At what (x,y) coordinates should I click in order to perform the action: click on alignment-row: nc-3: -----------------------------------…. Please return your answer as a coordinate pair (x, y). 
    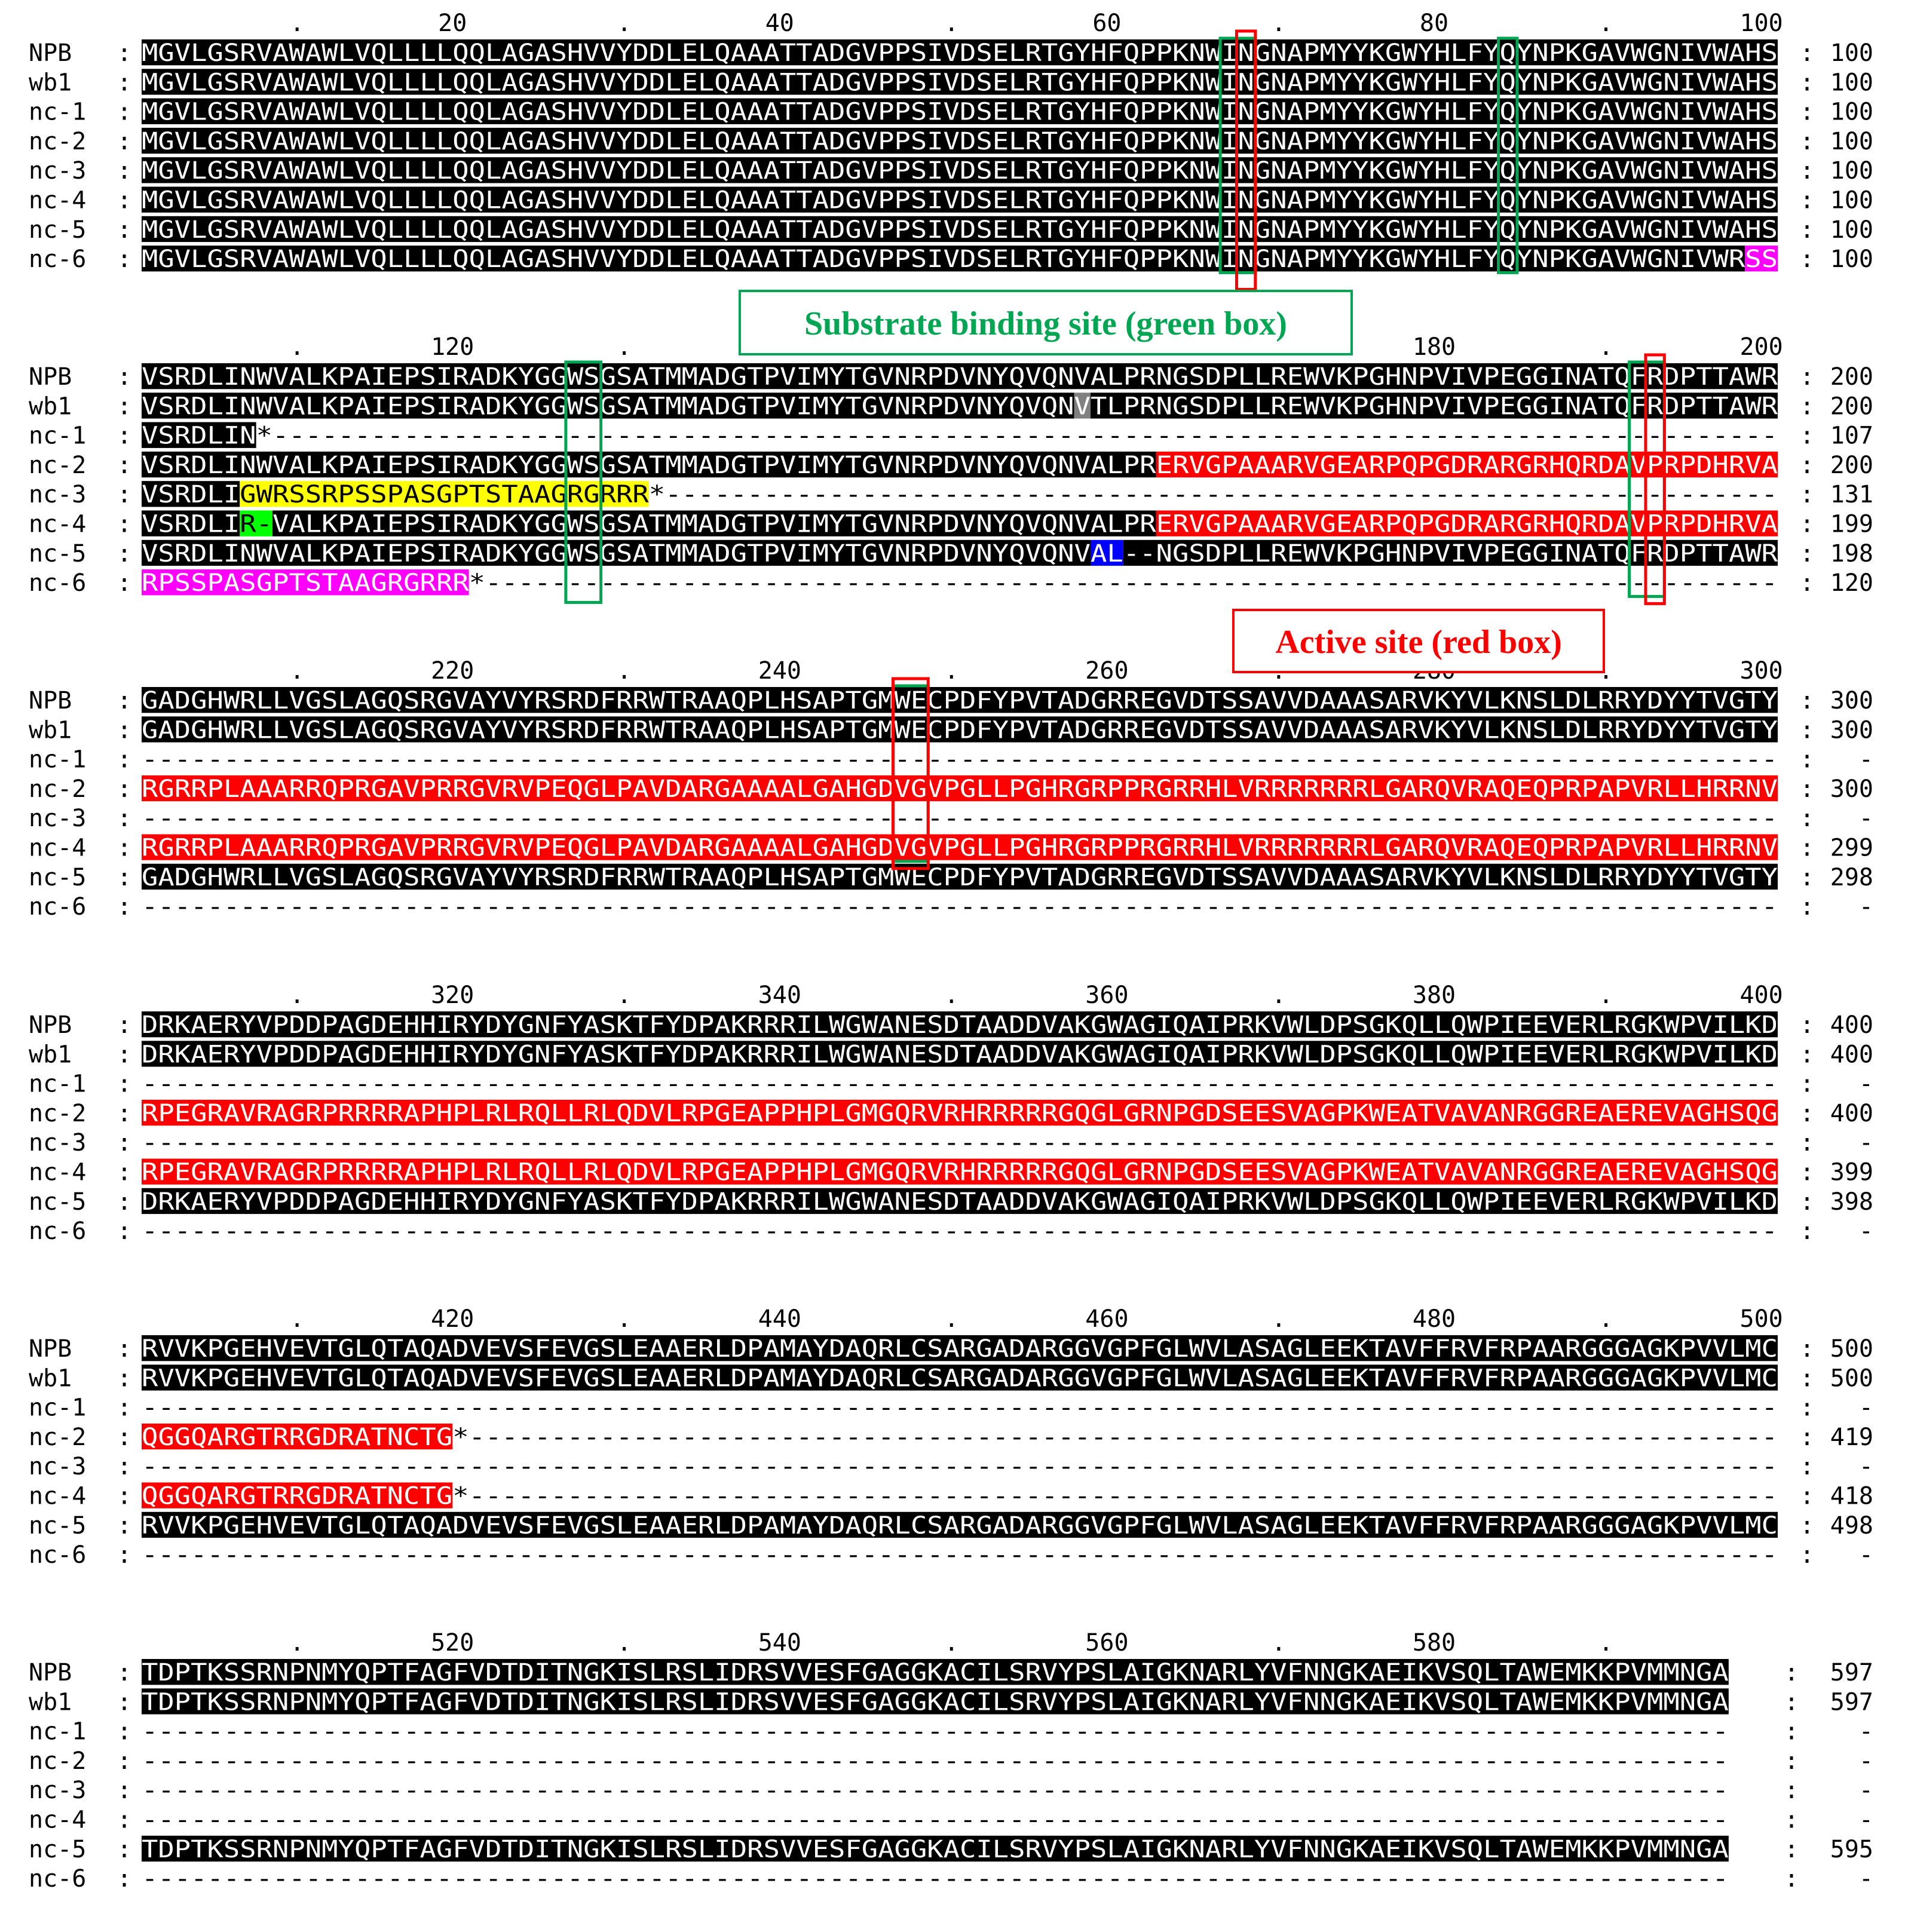
    Looking at the image, I should click on (951, 1466).